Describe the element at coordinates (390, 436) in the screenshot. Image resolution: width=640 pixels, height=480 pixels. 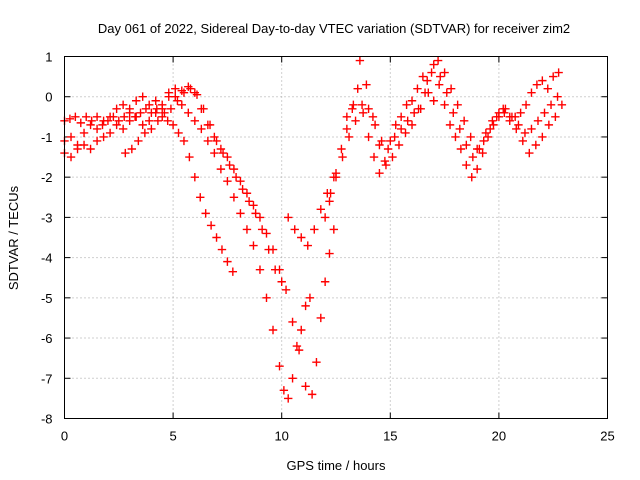
I see `x-tick-label: 15` at that location.